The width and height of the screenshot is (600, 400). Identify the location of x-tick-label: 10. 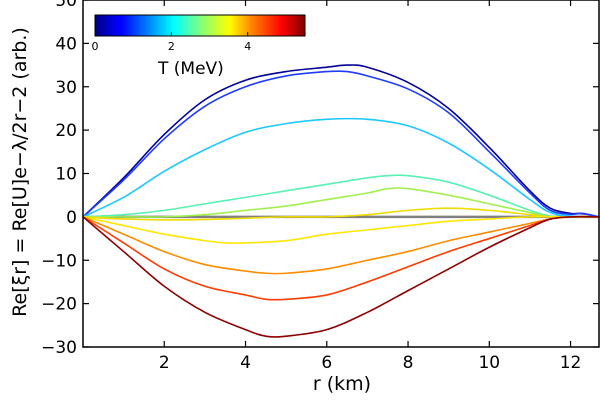
(489, 363).